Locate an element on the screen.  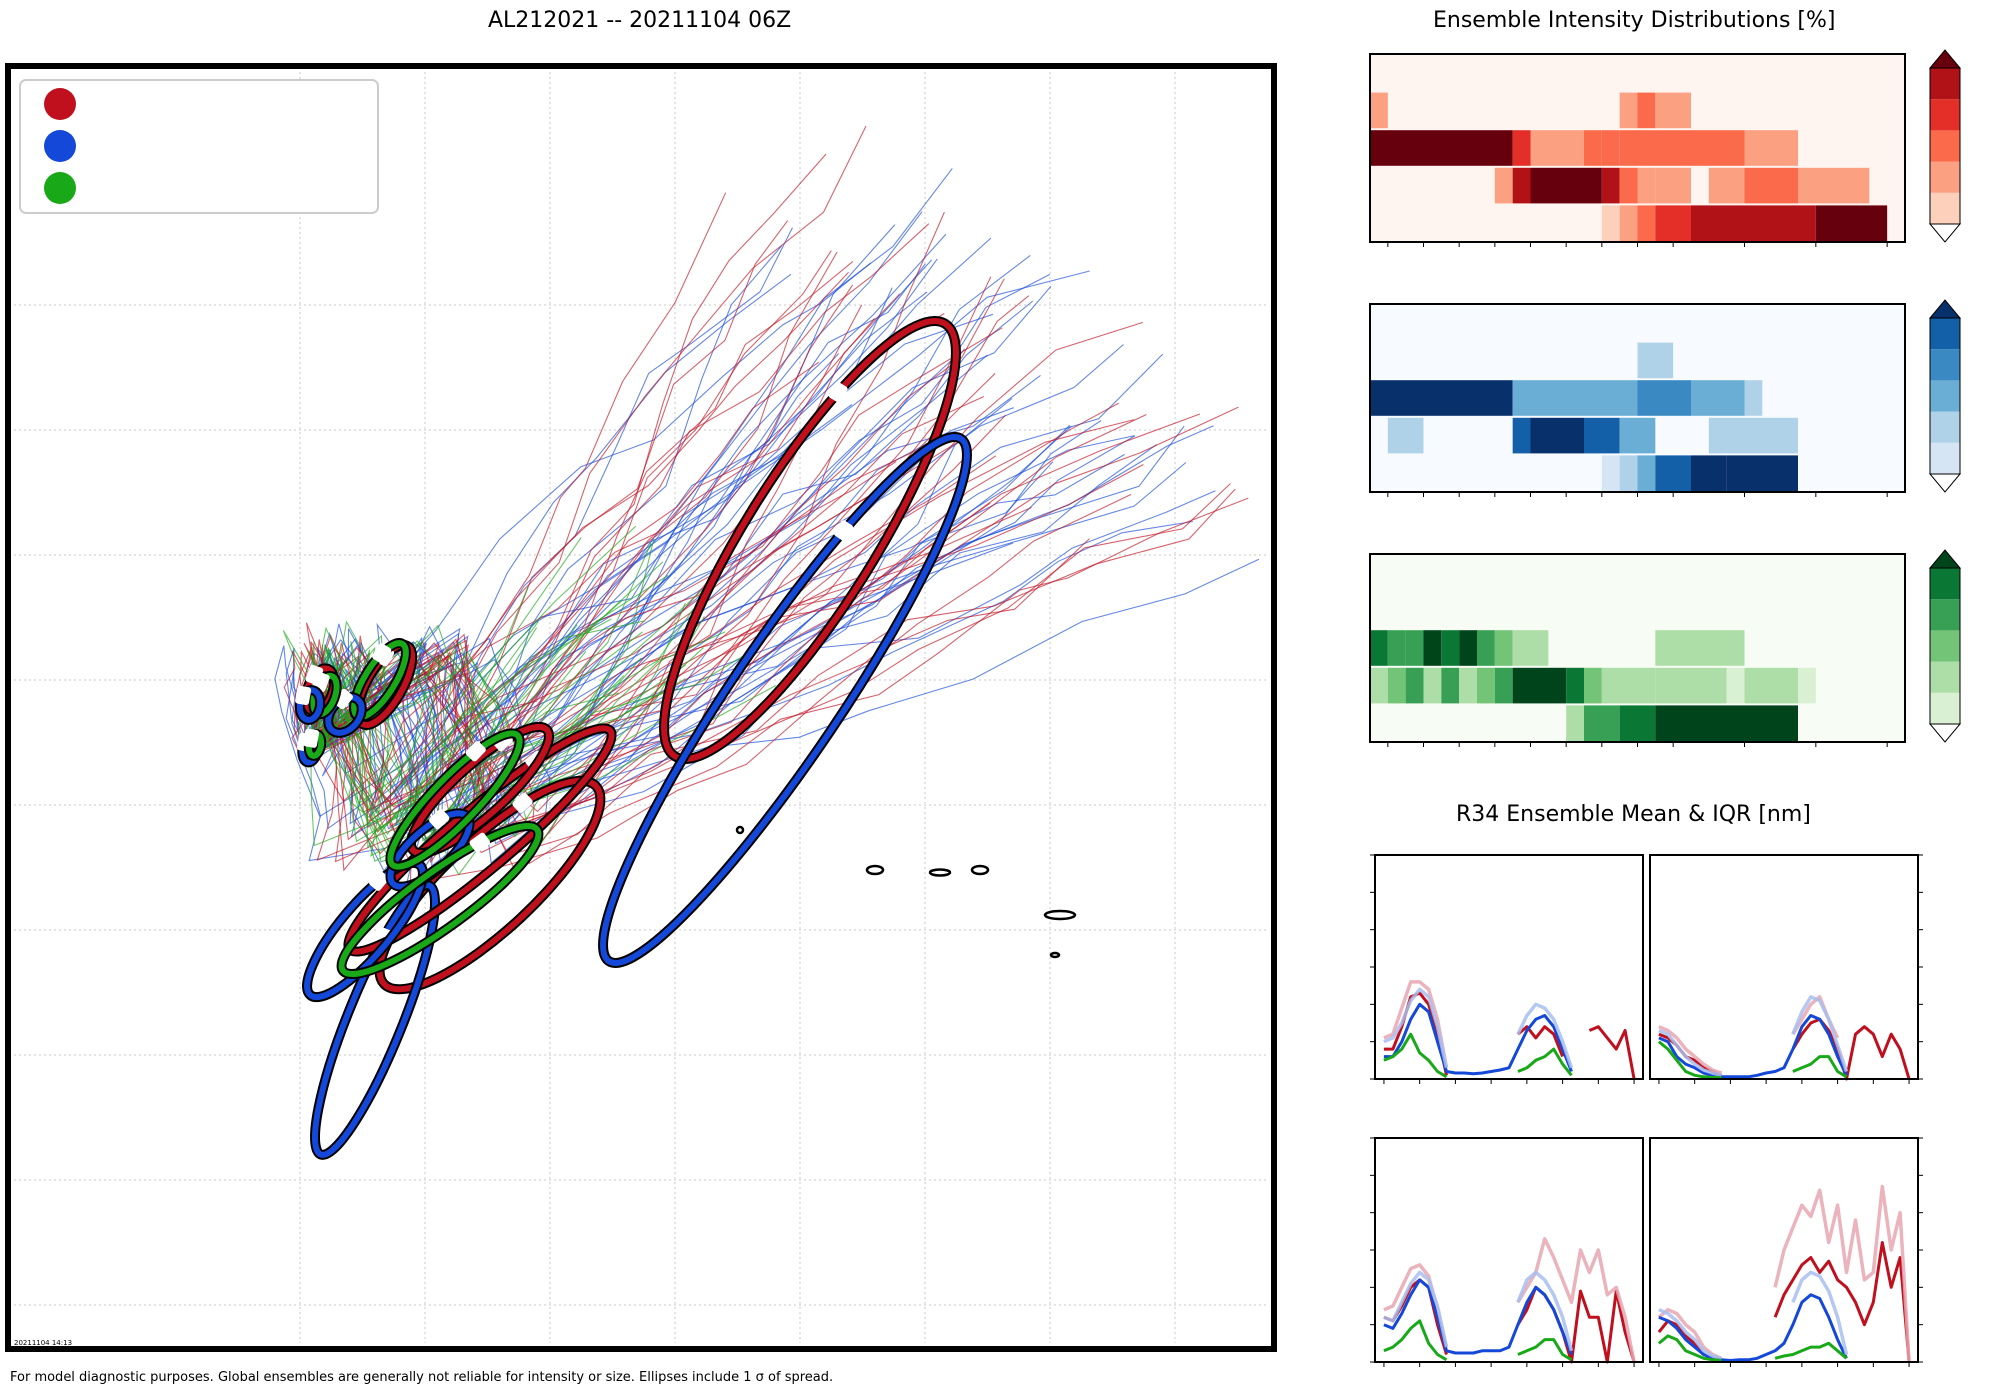
legend-marker-gefs is located at coordinates (60, 104).